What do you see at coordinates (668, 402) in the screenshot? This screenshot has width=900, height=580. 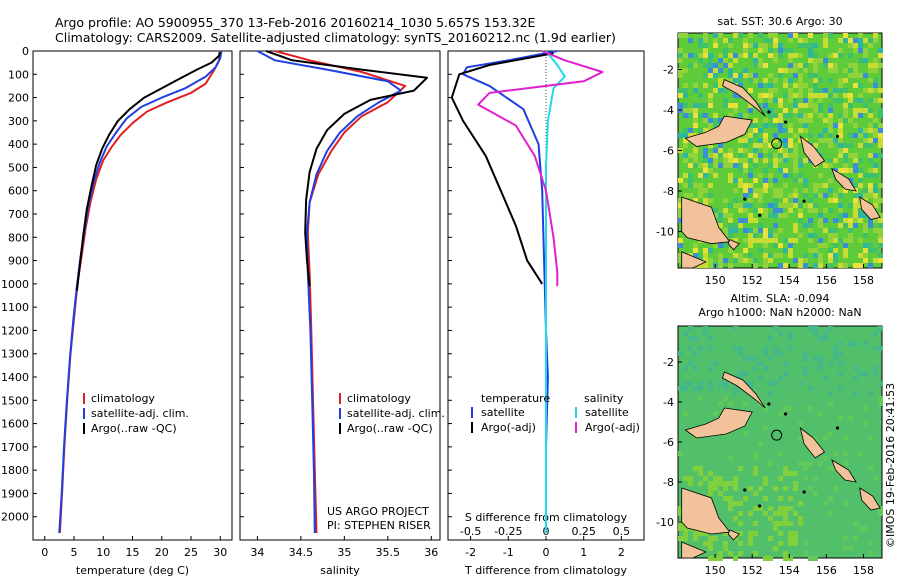 I see `map-y-tick-label: -4` at bounding box center [668, 402].